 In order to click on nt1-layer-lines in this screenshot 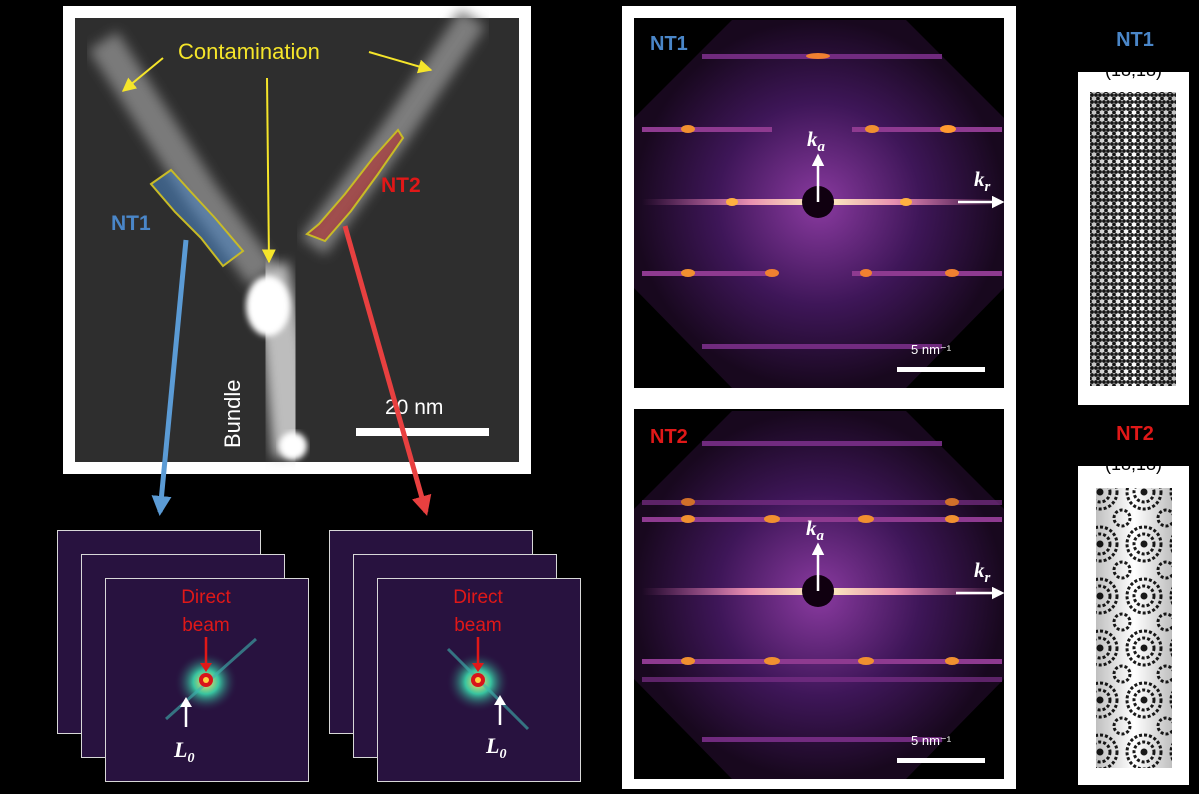, I will do `click(822, 201)`.